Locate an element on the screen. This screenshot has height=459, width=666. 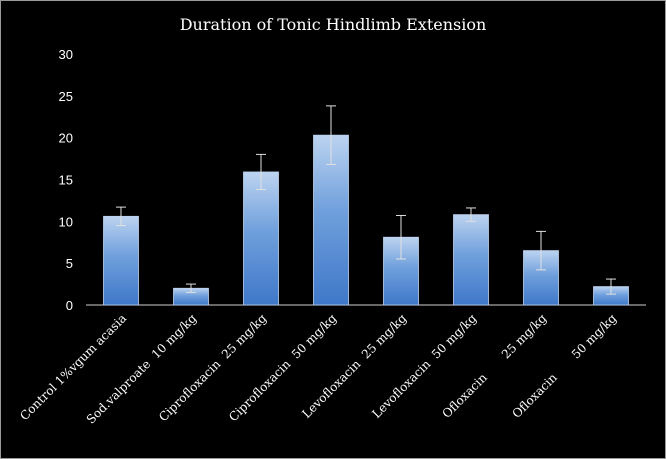
y-axis-ticks: 0 5 10 15 20 25 30 is located at coordinates (66, 180).